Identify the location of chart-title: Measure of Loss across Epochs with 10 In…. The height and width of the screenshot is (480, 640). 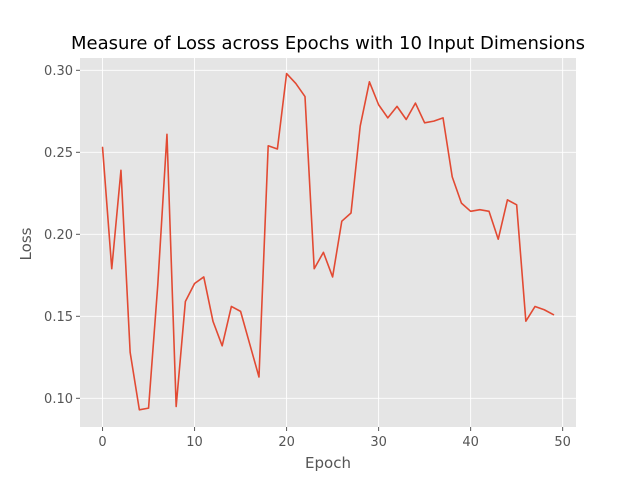
(328, 43).